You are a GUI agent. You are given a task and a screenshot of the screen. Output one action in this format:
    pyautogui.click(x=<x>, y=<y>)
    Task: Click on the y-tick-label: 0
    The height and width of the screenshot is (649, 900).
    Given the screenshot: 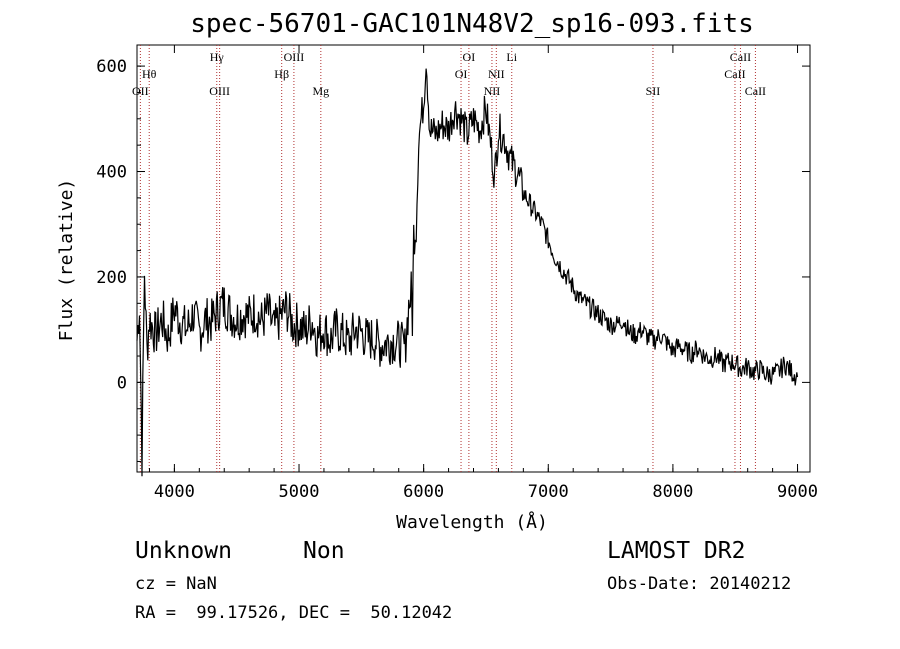 What is the action you would take?
    pyautogui.click(x=122, y=383)
    